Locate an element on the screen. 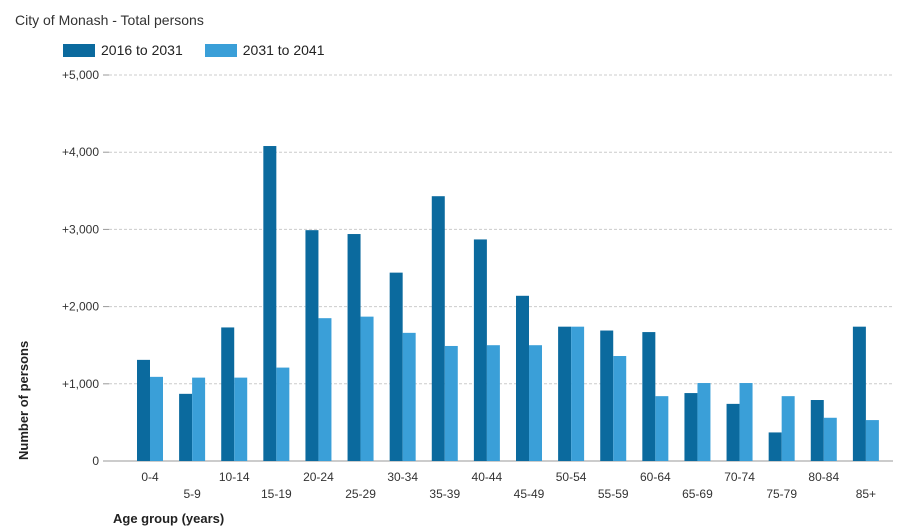  legend-label-series-2: 2031 to 2041 is located at coordinates (283, 50).